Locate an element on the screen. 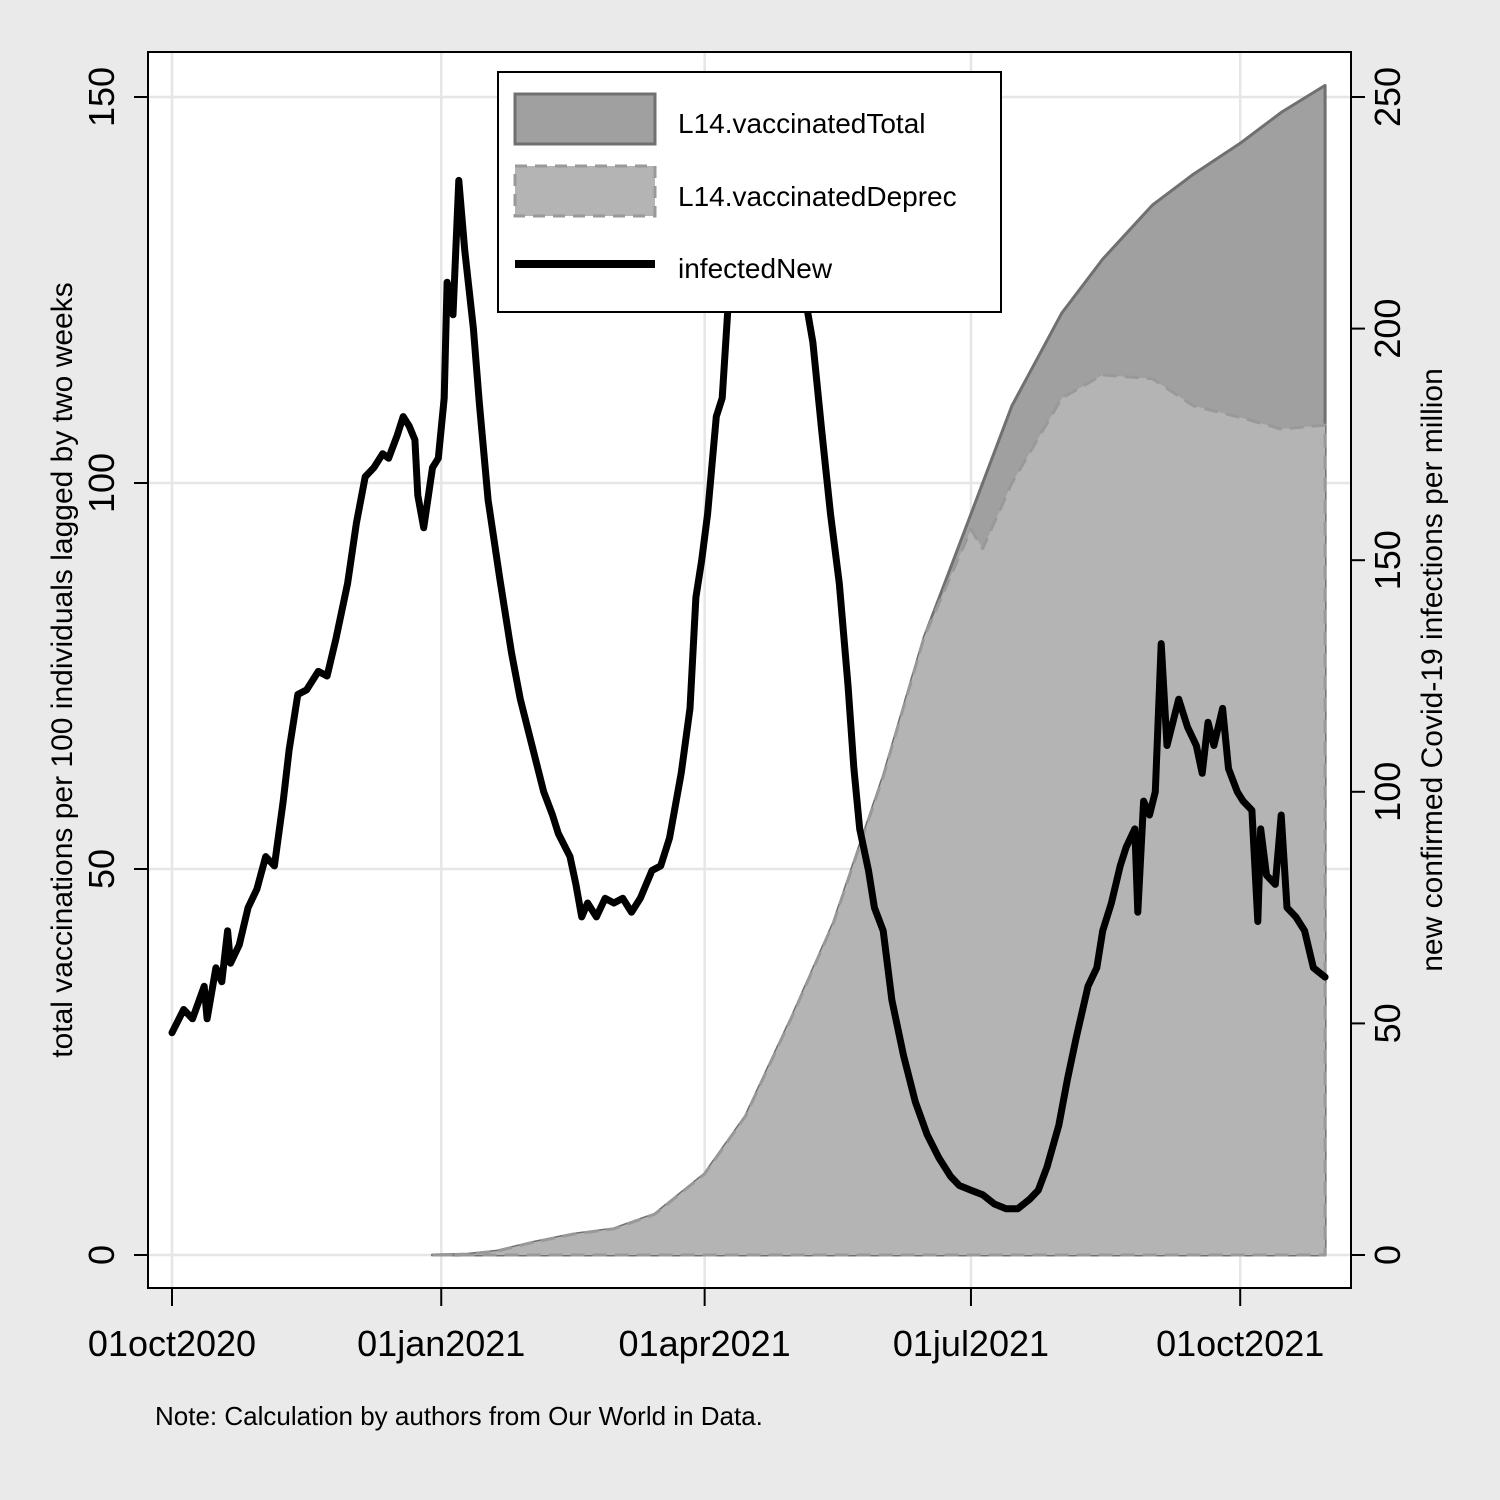 The height and width of the screenshot is (1500, 1500). y-left-tick-label: 50 is located at coordinates (101, 869).